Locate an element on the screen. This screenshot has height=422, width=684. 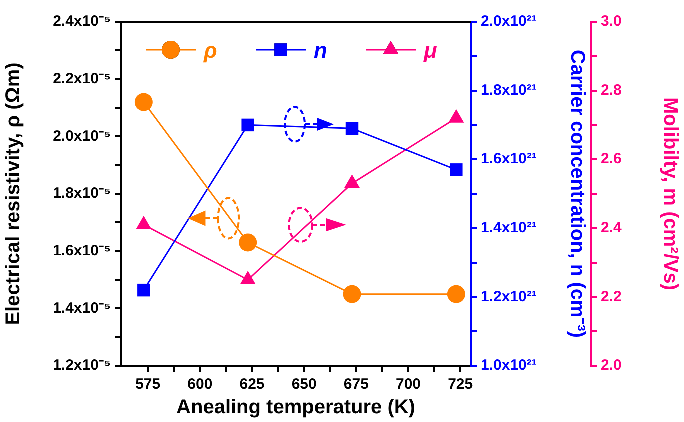
x-tick-label: 725 is located at coordinates (461, 385).